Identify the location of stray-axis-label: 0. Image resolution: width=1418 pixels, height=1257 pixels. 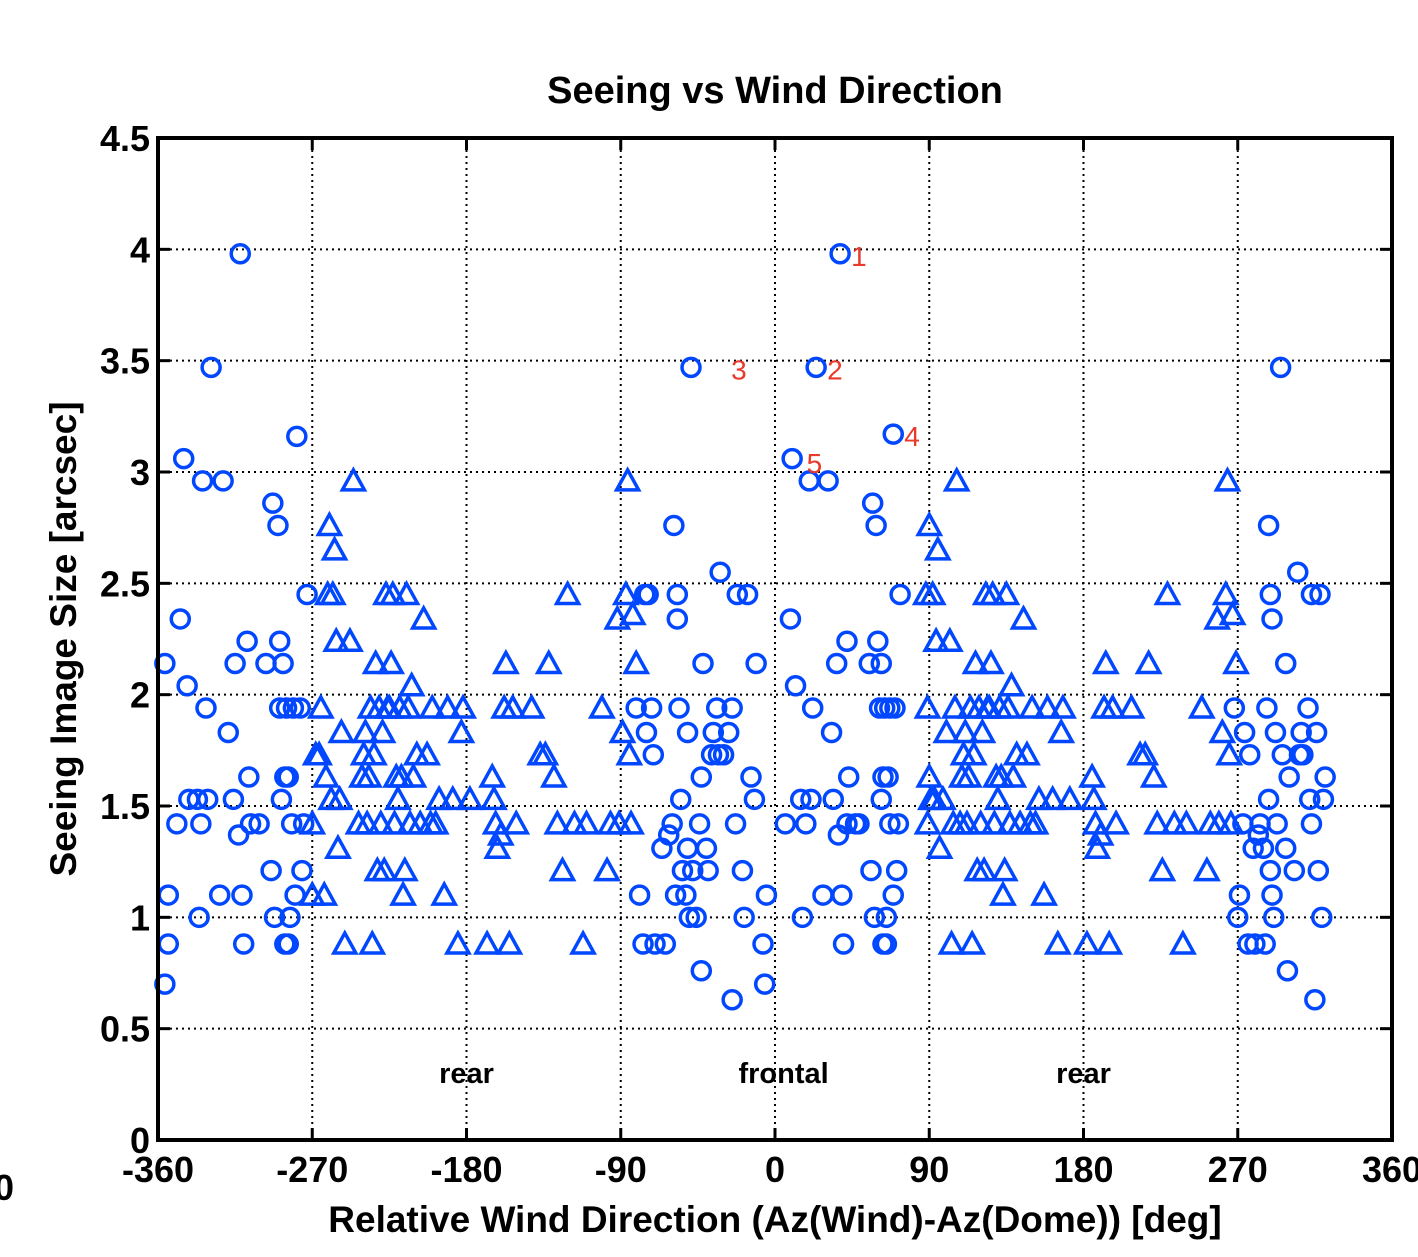
(7, 1187).